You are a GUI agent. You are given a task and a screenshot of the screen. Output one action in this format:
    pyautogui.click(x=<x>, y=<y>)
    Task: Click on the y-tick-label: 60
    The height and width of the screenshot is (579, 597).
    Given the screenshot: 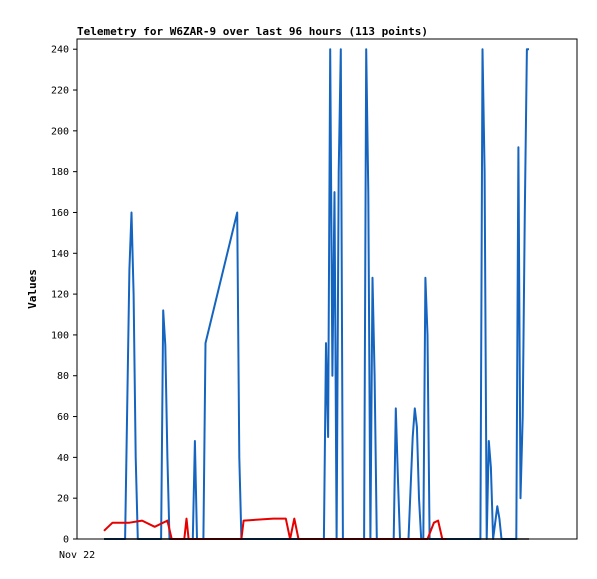 What is the action you would take?
    pyautogui.click(x=63, y=417)
    